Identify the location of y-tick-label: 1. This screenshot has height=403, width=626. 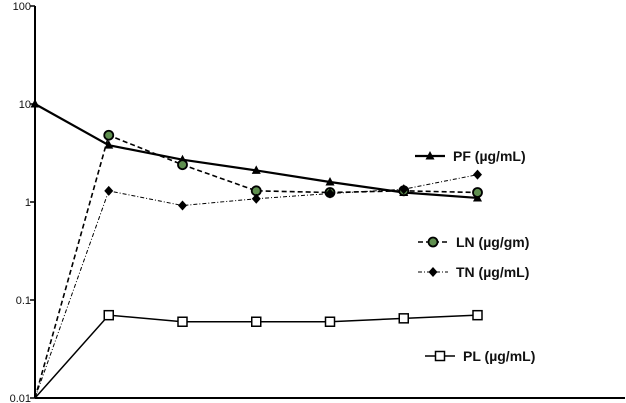
(28, 203).